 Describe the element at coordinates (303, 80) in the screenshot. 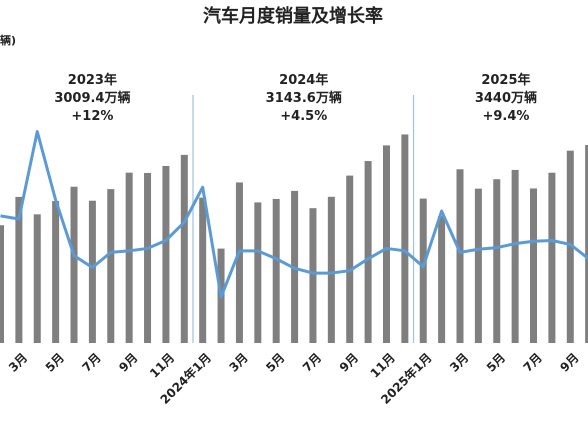

I see `annotation: 2024年` at that location.